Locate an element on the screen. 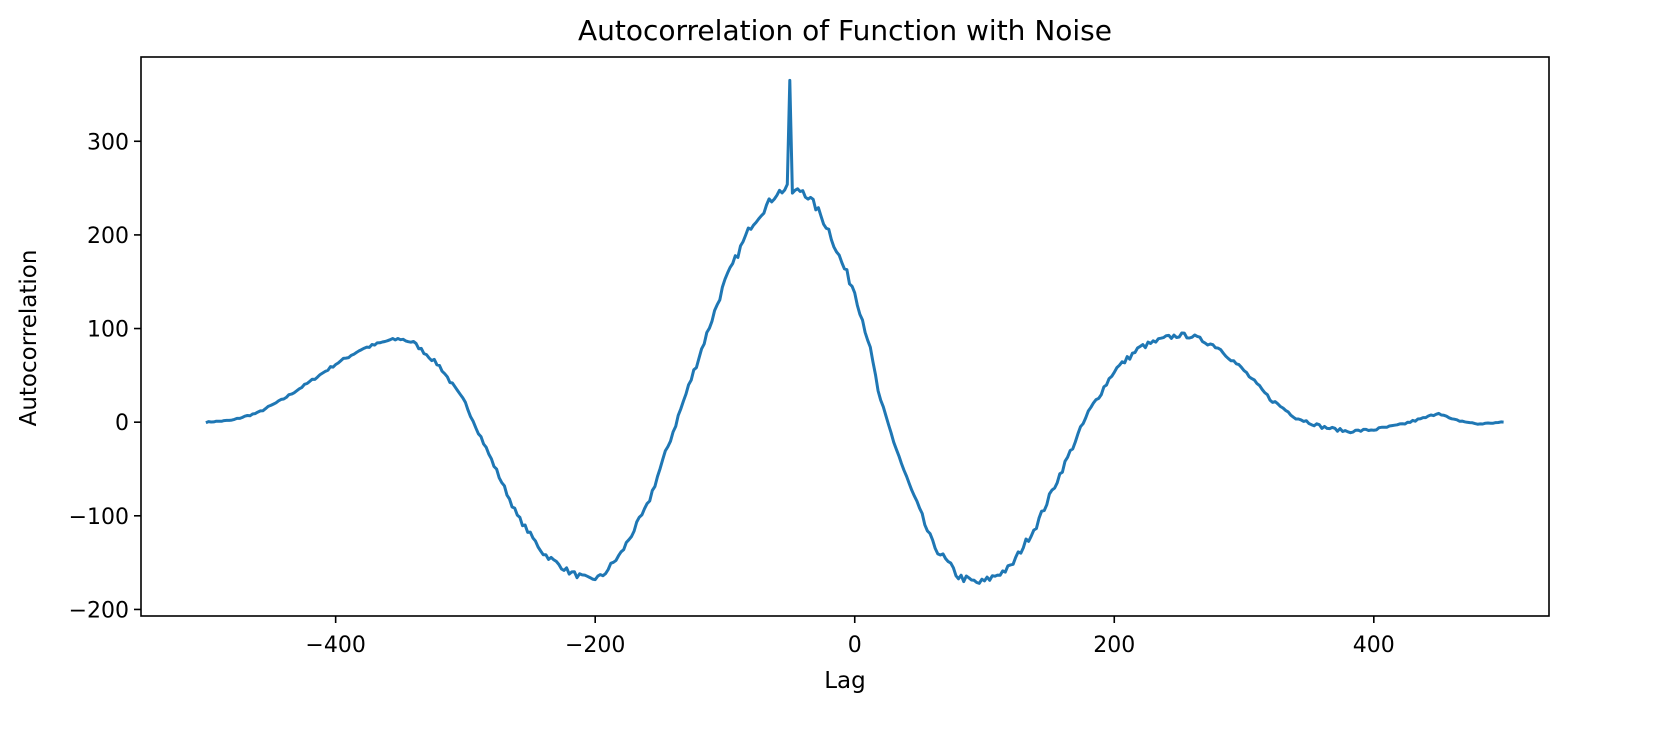  y-tick-label: −100 is located at coordinates (99, 517).